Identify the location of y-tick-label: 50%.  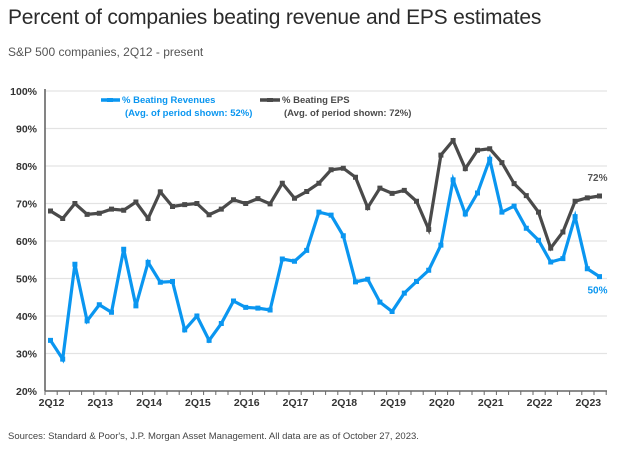
(27, 280).